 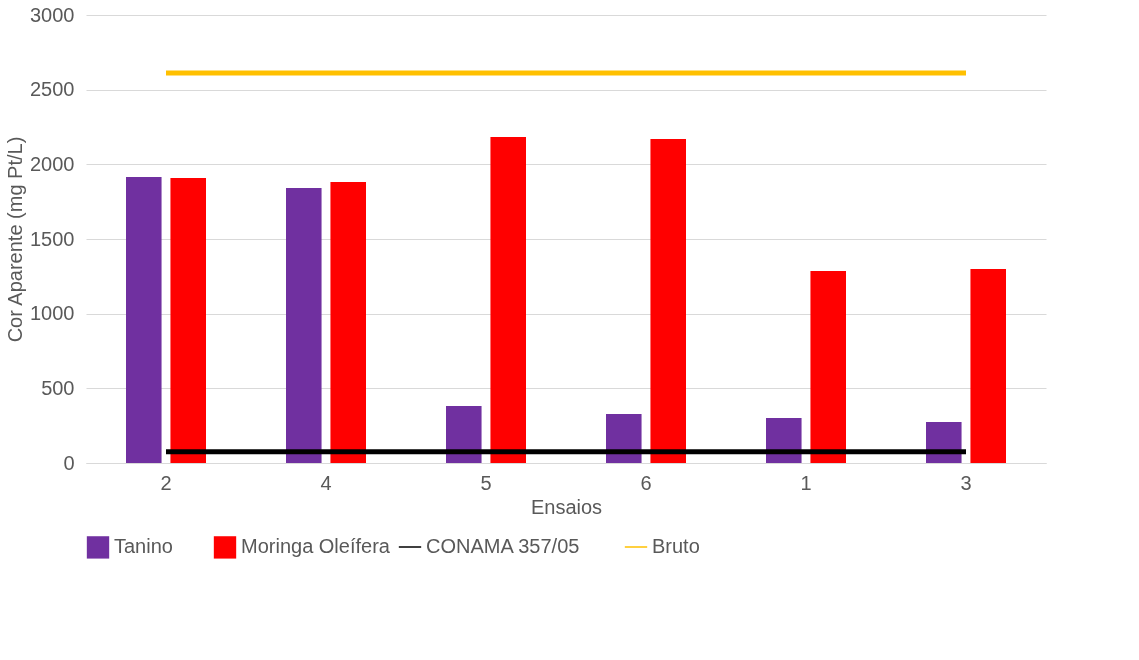 I want to click on y-tick-label: 500, so click(x=58, y=387).